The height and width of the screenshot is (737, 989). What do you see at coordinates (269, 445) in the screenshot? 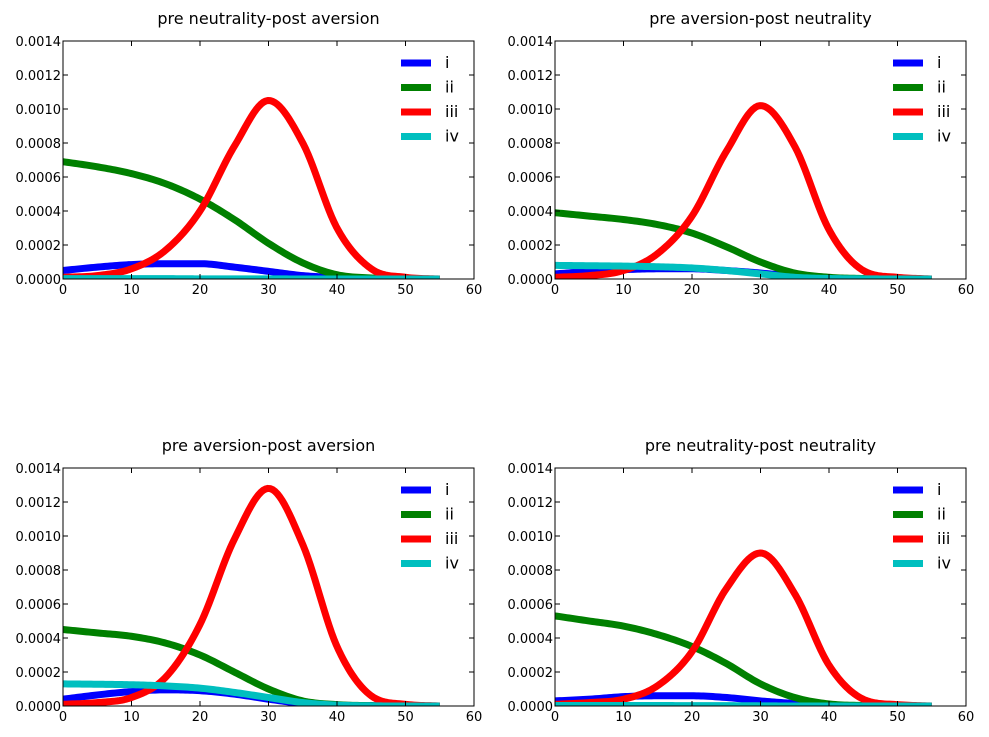
I see `chart-title: pre aversion-post aversion` at bounding box center [269, 445].